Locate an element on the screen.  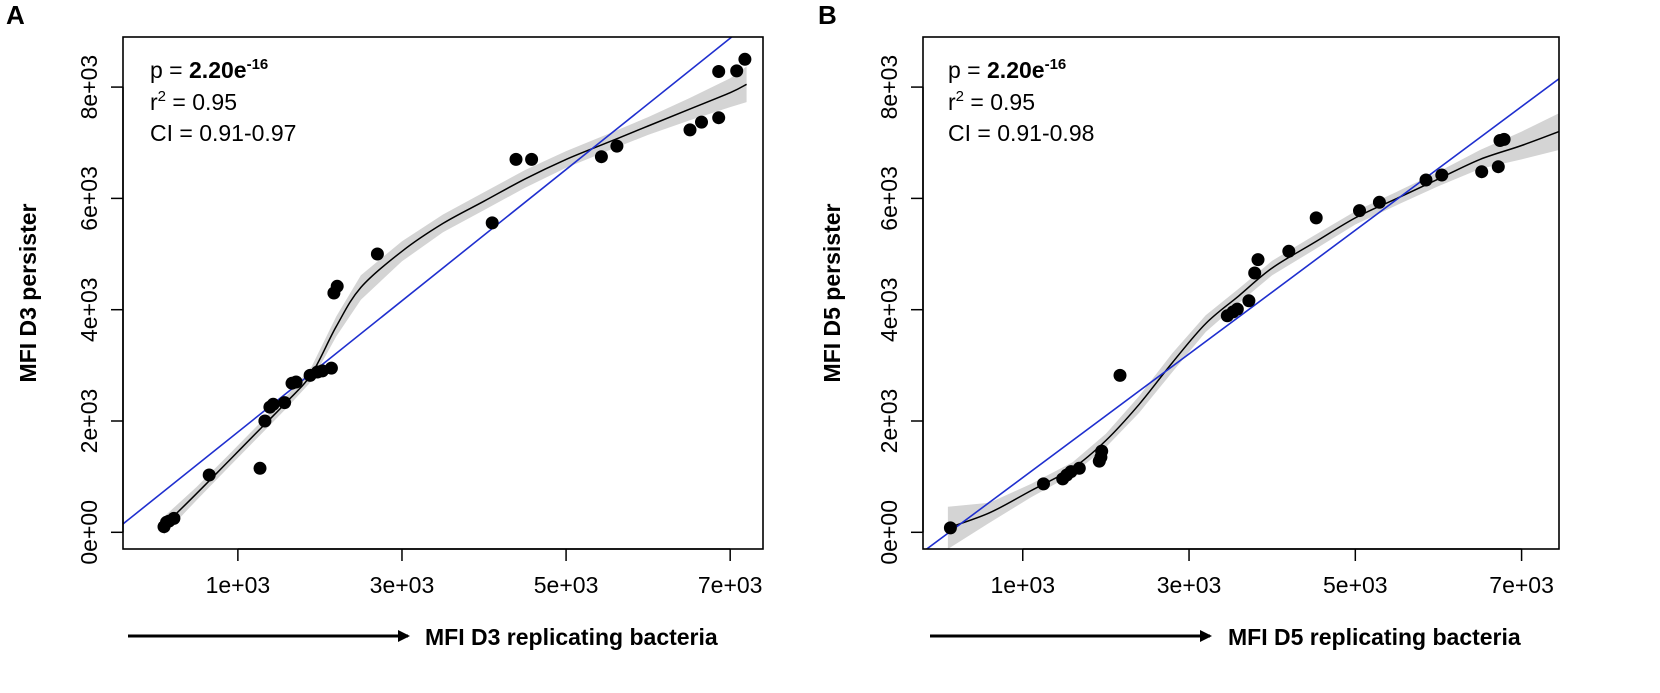
x-axis-title: MFI D3 replicating bacteria is located at coordinates (571, 637).